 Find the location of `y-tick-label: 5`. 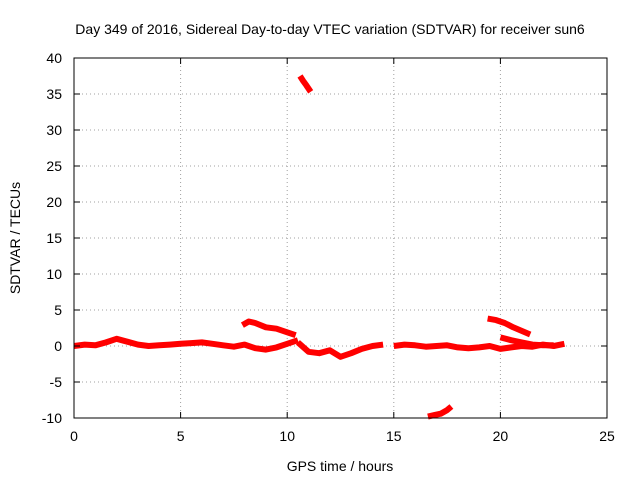

y-tick-label: 5 is located at coordinates (58, 310).